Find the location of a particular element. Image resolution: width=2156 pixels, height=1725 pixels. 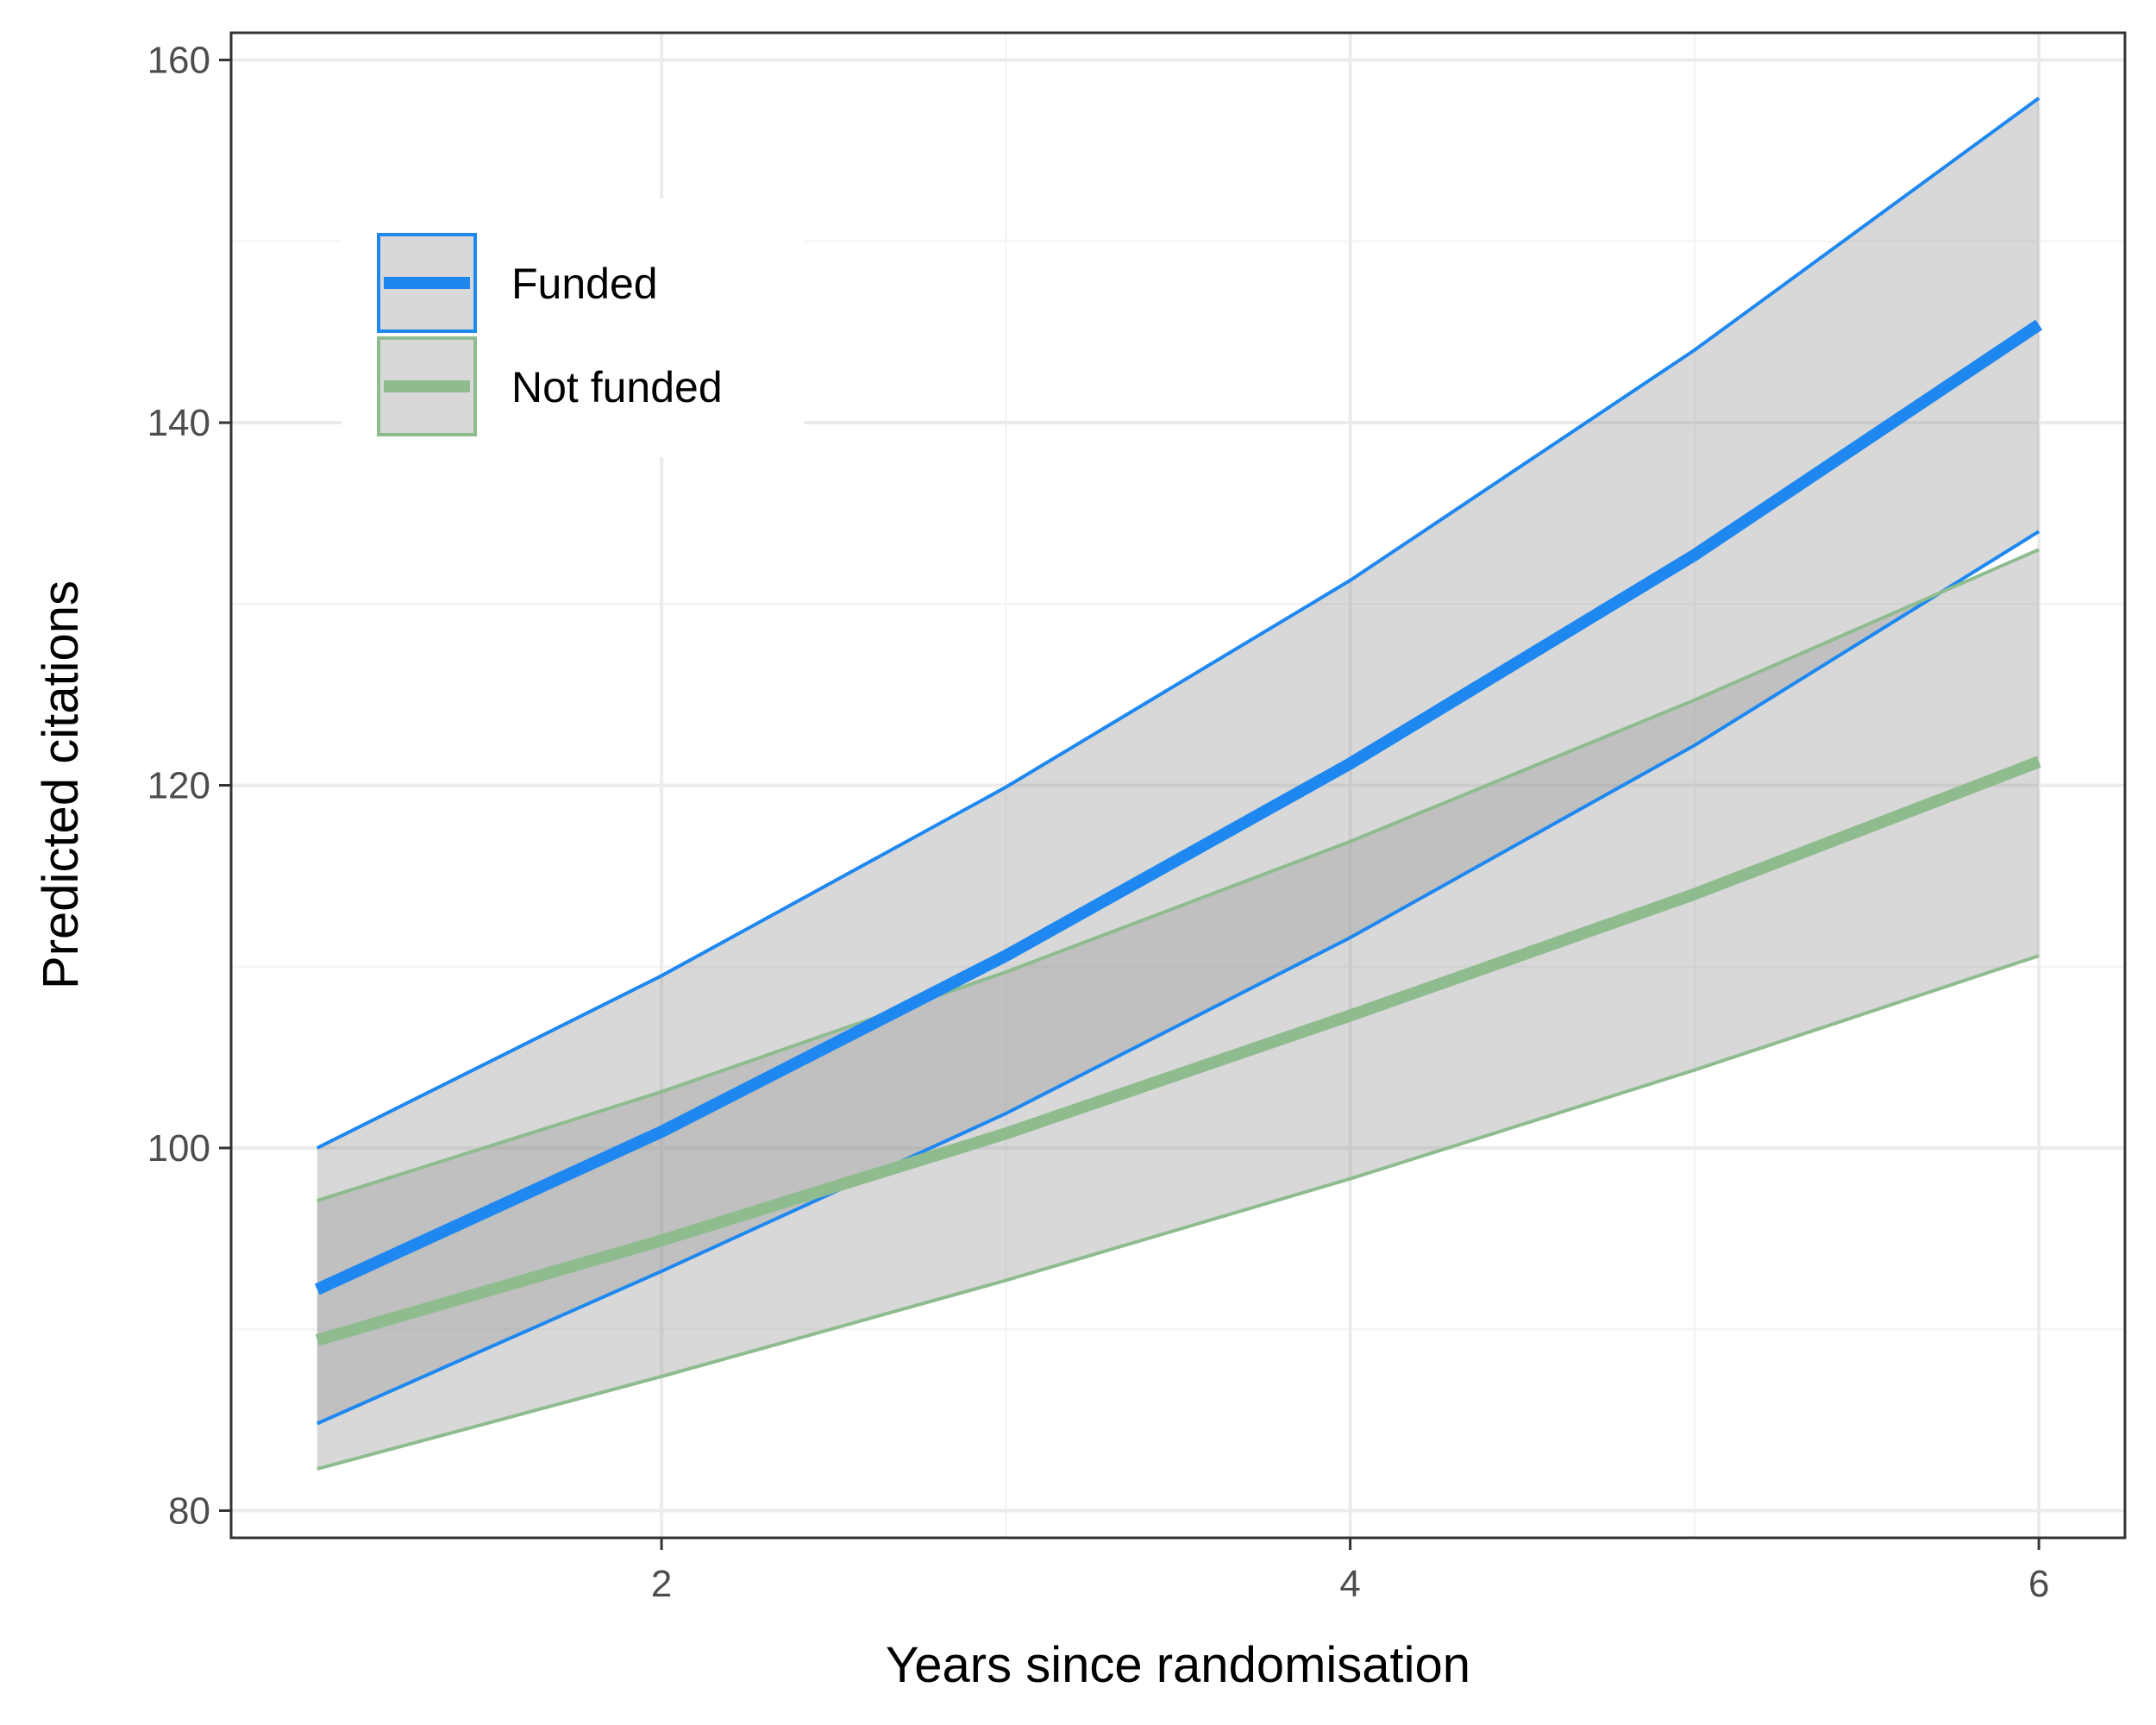

legend: Funded Not funded is located at coordinates (573, 328).